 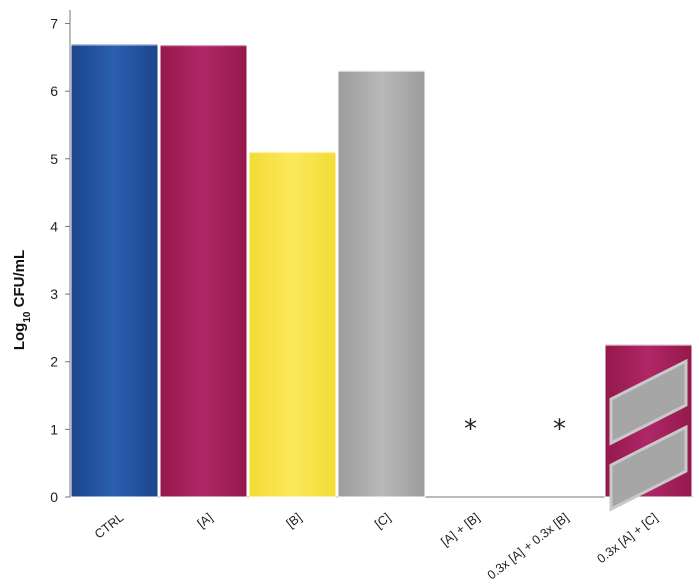 What do you see at coordinates (19, 281) in the screenshot?
I see `y-axis-title-rest: CFU/mL` at bounding box center [19, 281].